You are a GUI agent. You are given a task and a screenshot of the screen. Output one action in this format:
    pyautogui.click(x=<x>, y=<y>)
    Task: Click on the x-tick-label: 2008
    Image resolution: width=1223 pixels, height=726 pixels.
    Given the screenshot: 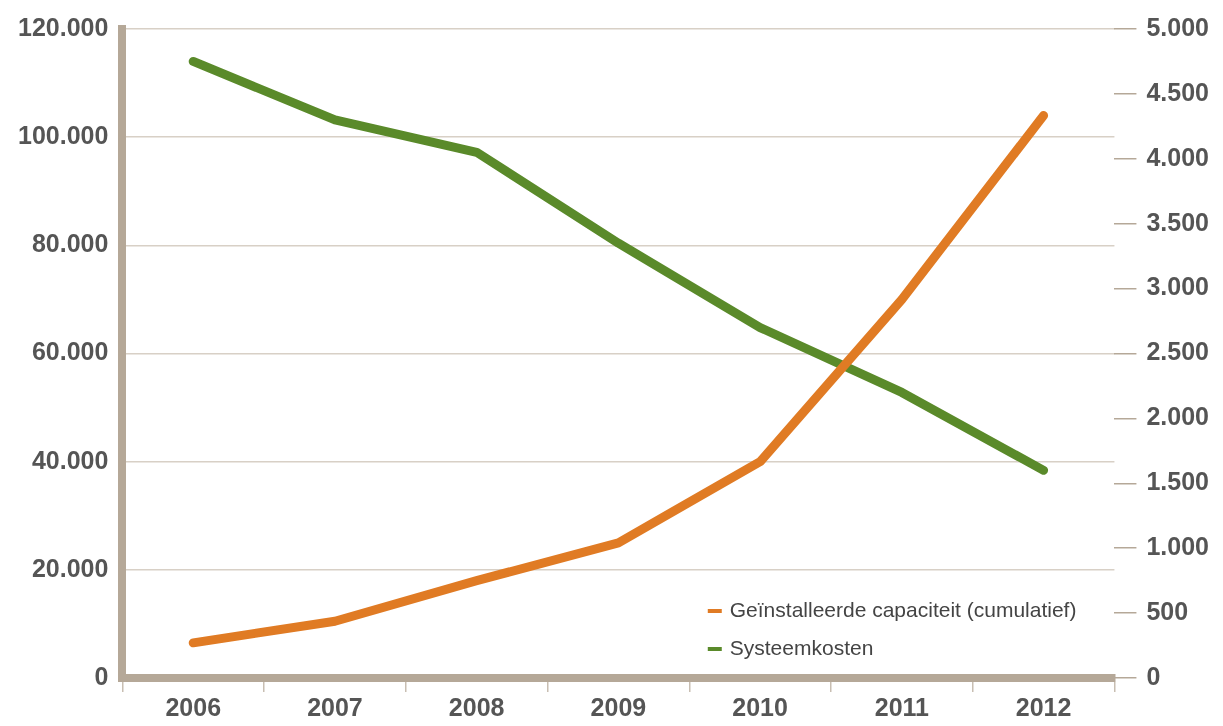 What is the action you would take?
    pyautogui.click(x=476, y=706)
    